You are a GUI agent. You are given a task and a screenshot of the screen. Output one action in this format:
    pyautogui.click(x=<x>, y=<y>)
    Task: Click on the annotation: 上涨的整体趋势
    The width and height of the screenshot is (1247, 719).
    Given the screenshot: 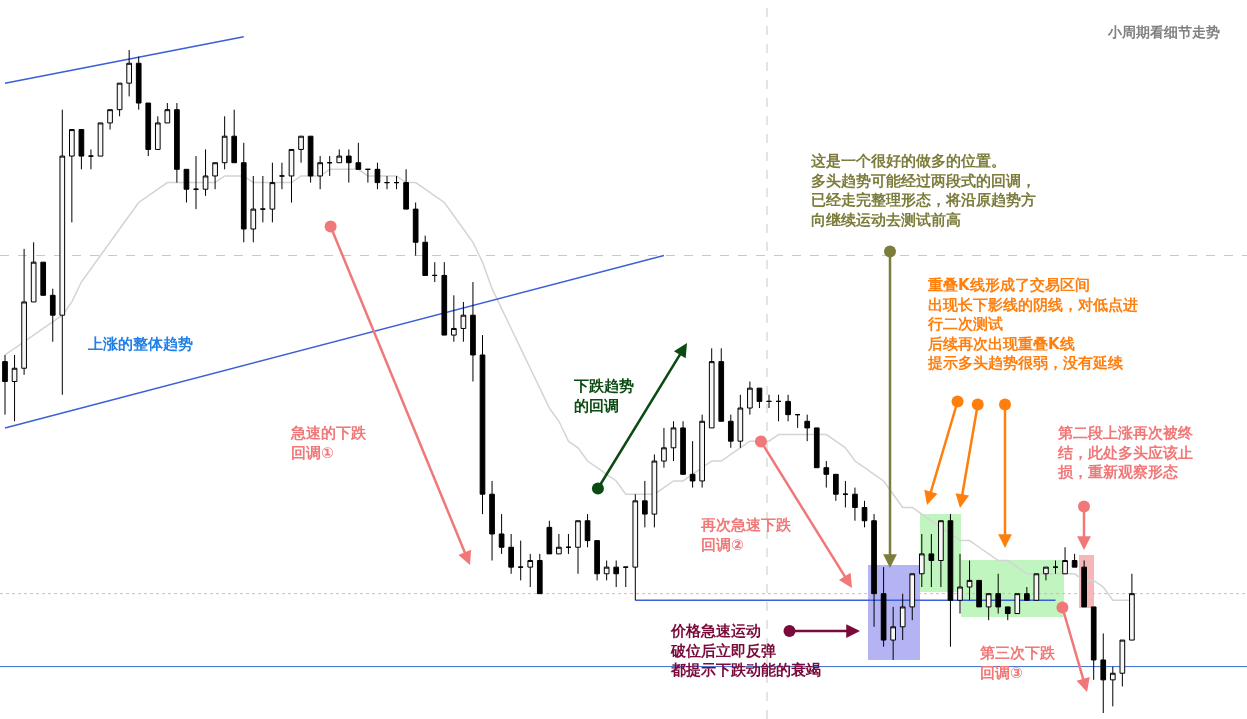 What is the action you would take?
    pyautogui.click(x=140, y=344)
    